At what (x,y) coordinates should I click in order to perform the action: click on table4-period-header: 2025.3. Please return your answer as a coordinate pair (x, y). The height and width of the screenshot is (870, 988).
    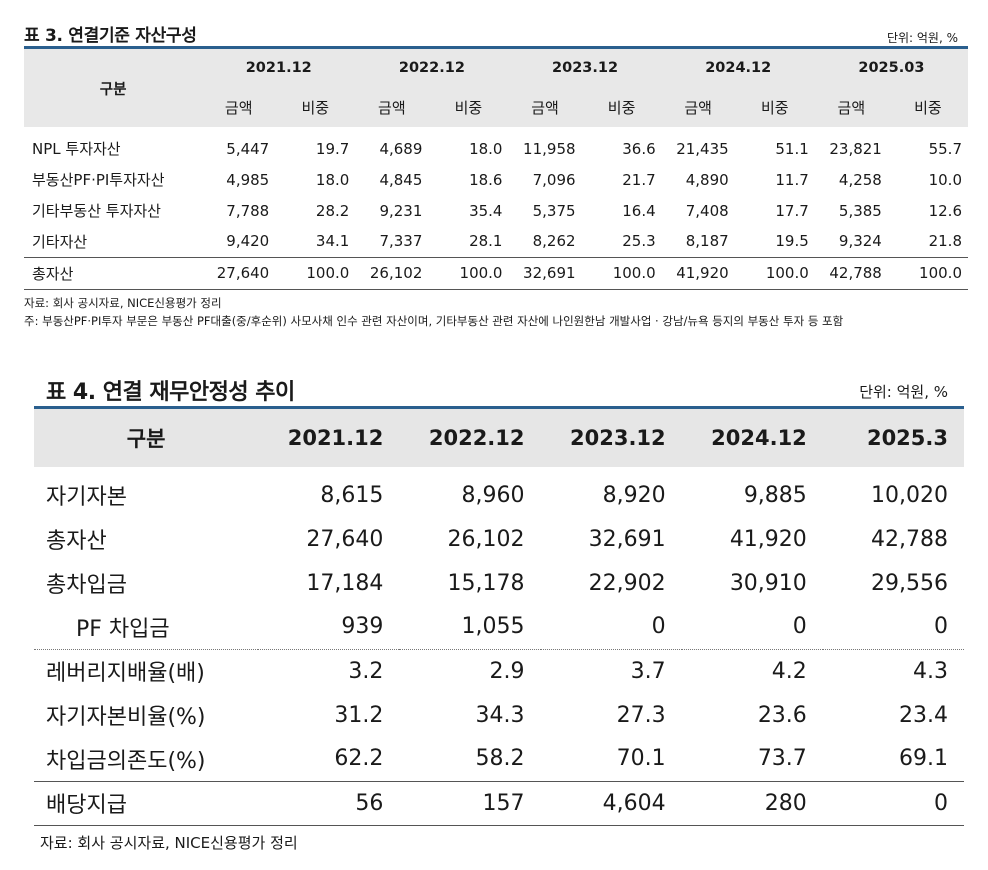
    Looking at the image, I should click on (893, 438).